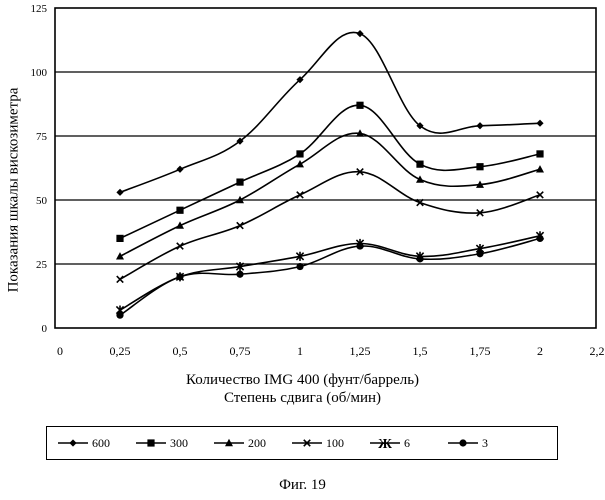 The image size is (605, 500). I want to click on legend-label: 100, so click(335, 443).